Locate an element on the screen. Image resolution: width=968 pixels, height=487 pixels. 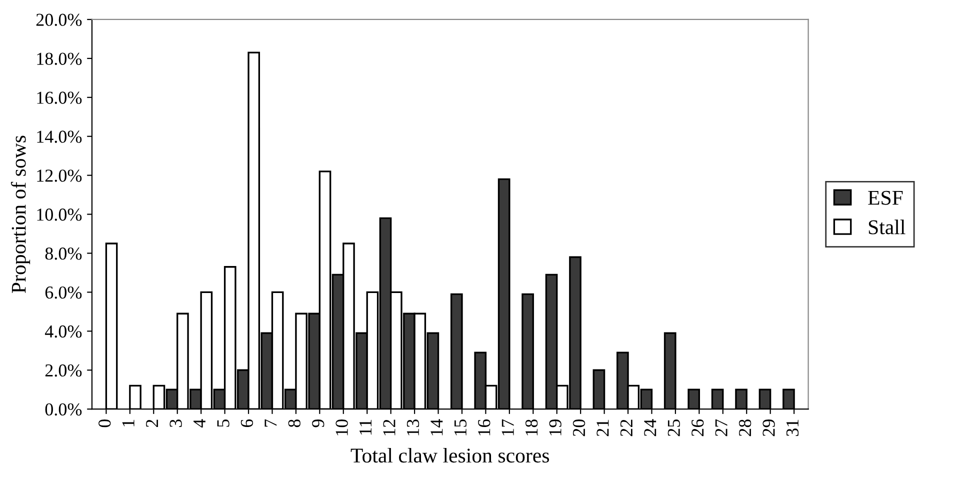
x-tick-label: 13 is located at coordinates (413, 428).